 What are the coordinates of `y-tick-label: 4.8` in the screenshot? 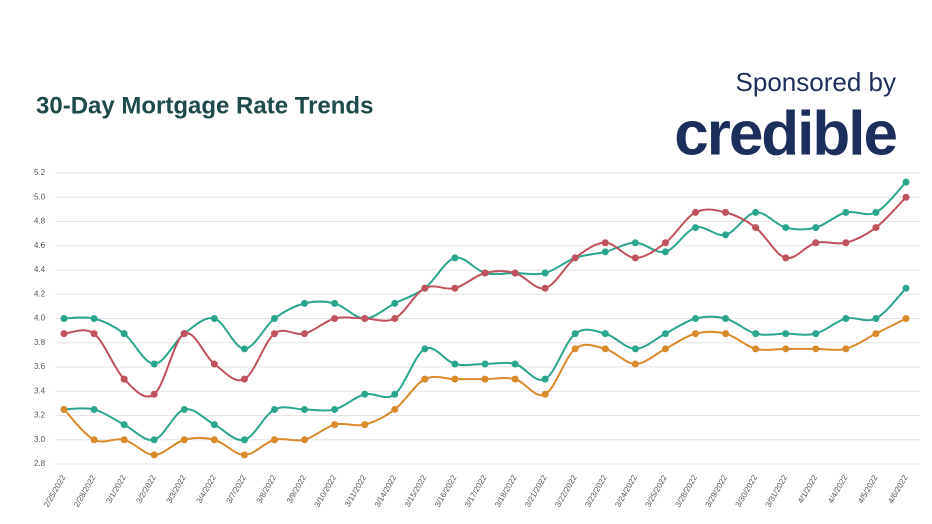 It's located at (40, 221).